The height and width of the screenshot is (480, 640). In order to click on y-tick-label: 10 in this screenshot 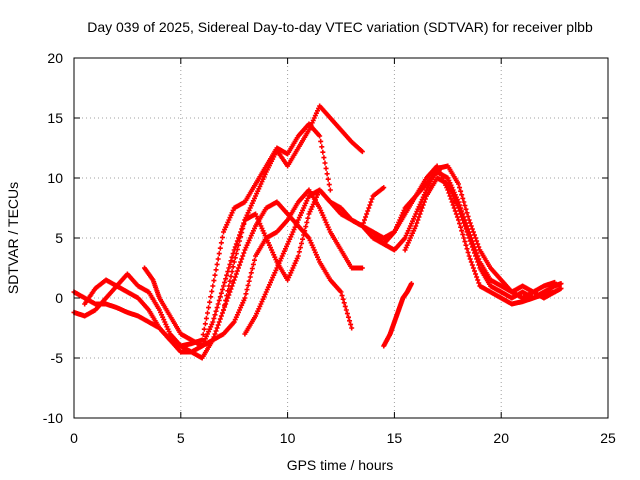, I will do `click(55, 178)`.